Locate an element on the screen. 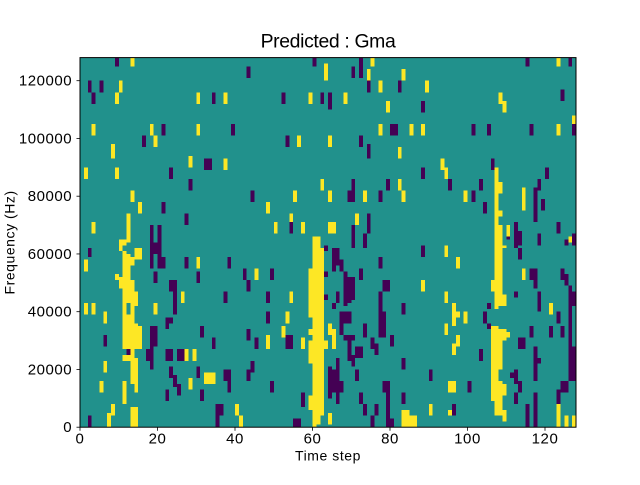  svg-text: Time step is located at coordinates (328, 456).